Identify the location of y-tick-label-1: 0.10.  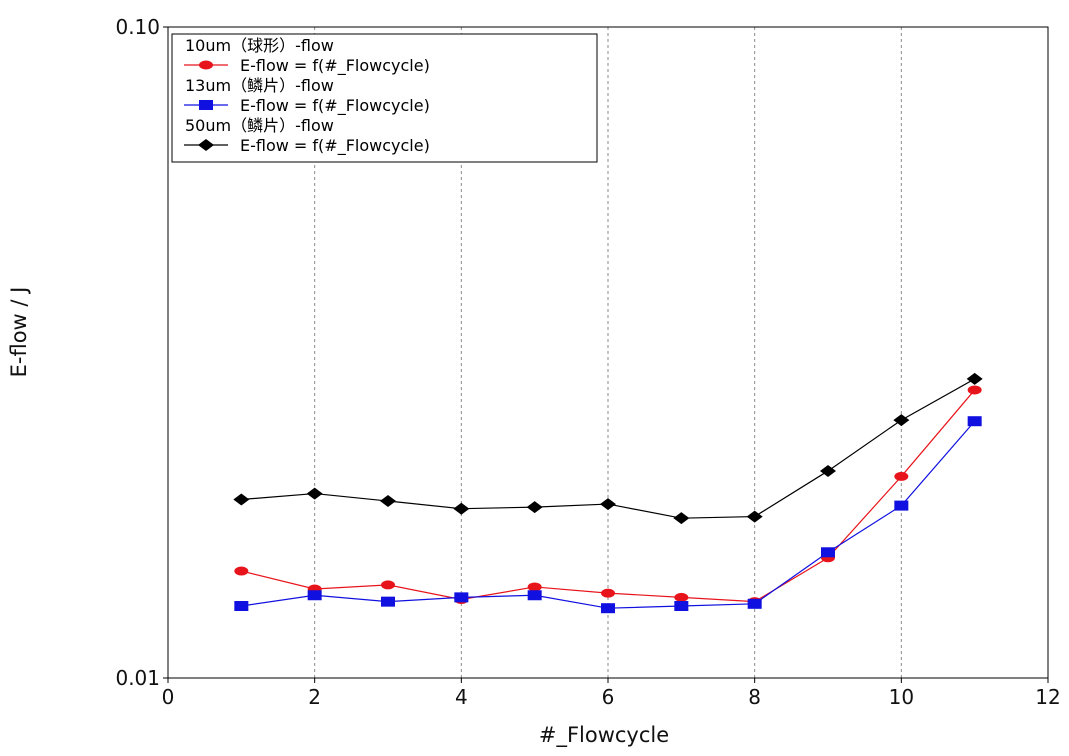
(137, 27).